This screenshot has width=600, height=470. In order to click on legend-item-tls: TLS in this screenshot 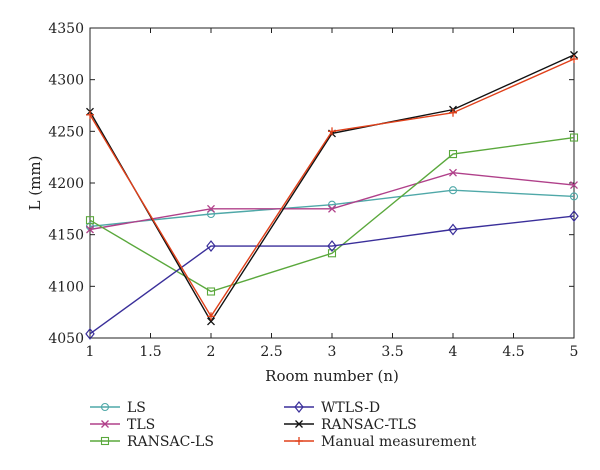, I will do `click(122, 425)`.